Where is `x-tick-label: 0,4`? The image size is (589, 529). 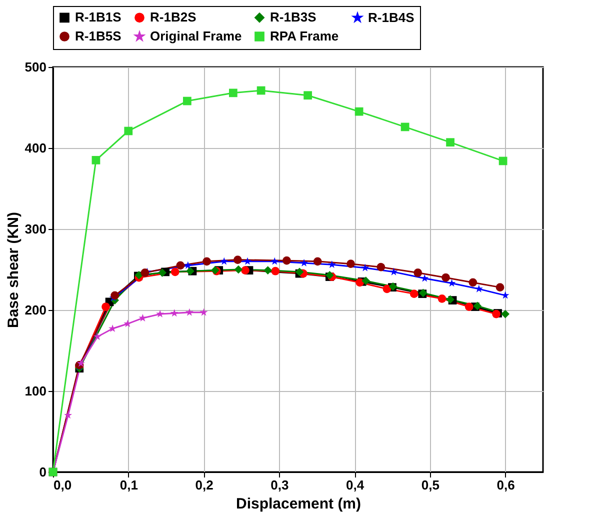
x-tick-label: 0,4 is located at coordinates (355, 485).